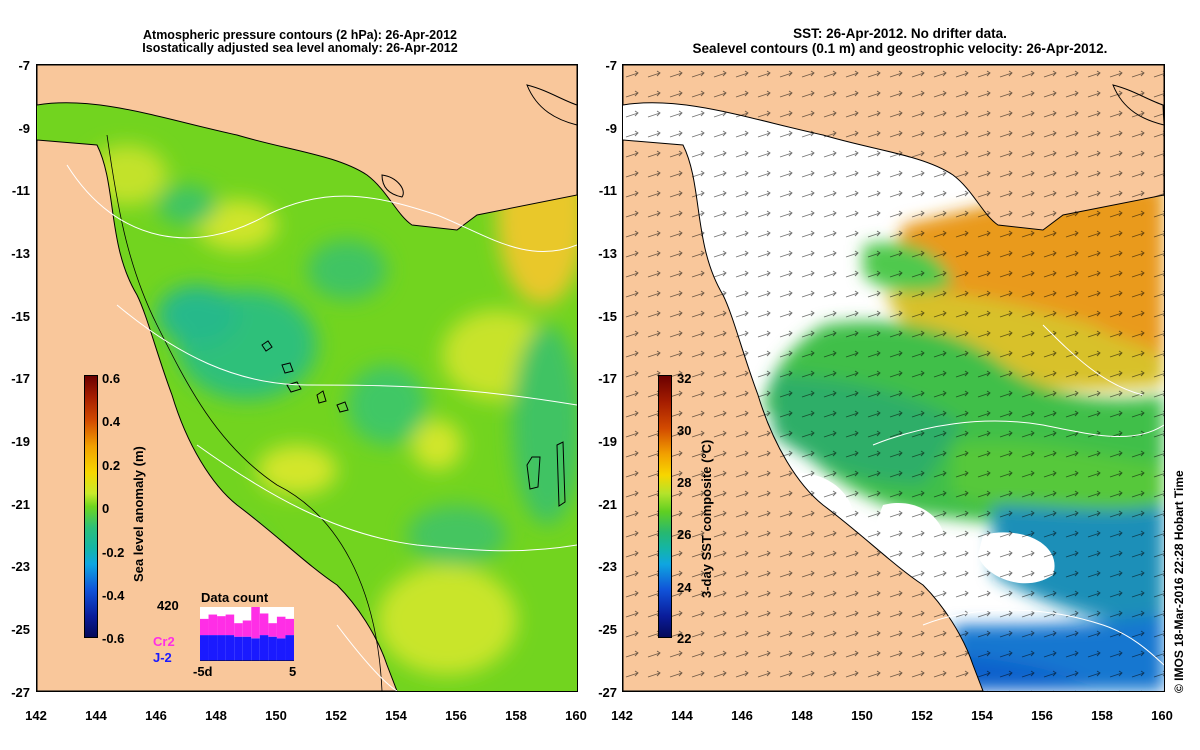 This screenshot has width=1200, height=750. Describe the element at coordinates (20, 441) in the screenshot. I see `left-ytick: -19` at that location.